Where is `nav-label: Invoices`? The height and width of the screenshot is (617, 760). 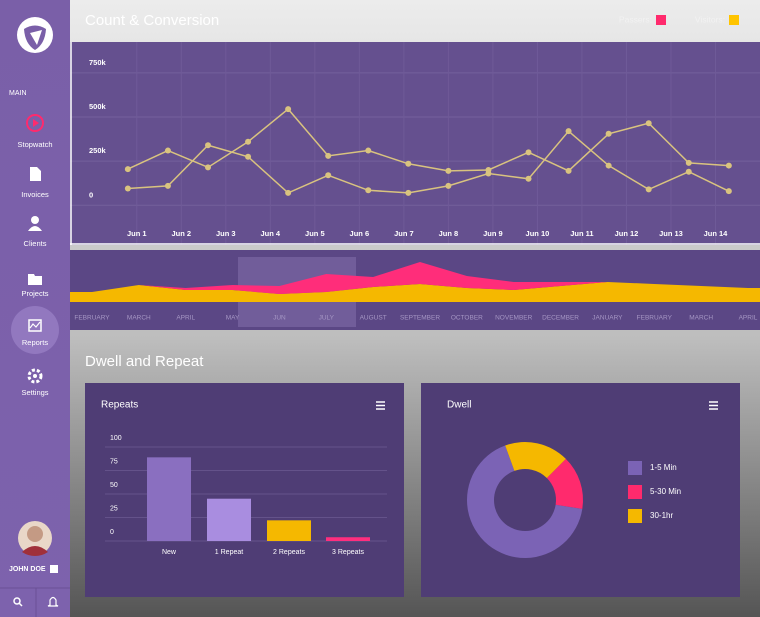
nav-label: Invoices is located at coordinates (35, 194).